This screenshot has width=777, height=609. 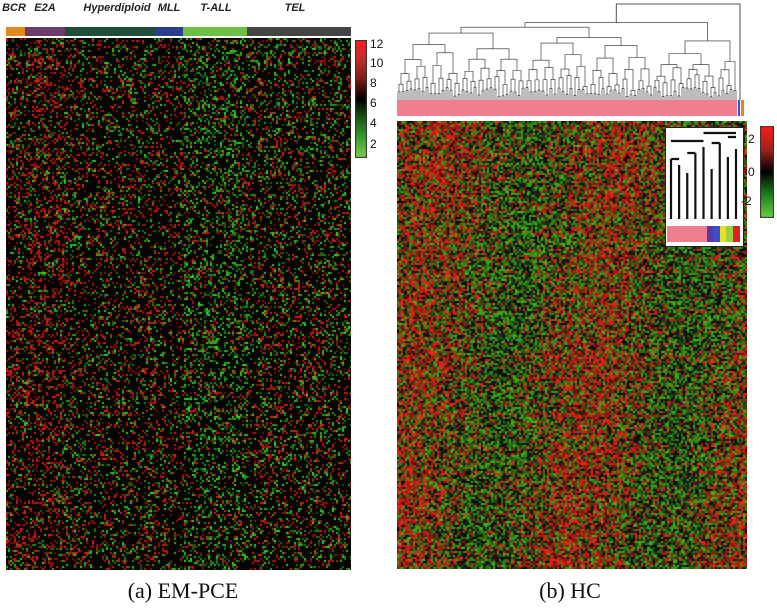 I want to click on cluster-label-bar-b-end, so click(x=739, y=108).